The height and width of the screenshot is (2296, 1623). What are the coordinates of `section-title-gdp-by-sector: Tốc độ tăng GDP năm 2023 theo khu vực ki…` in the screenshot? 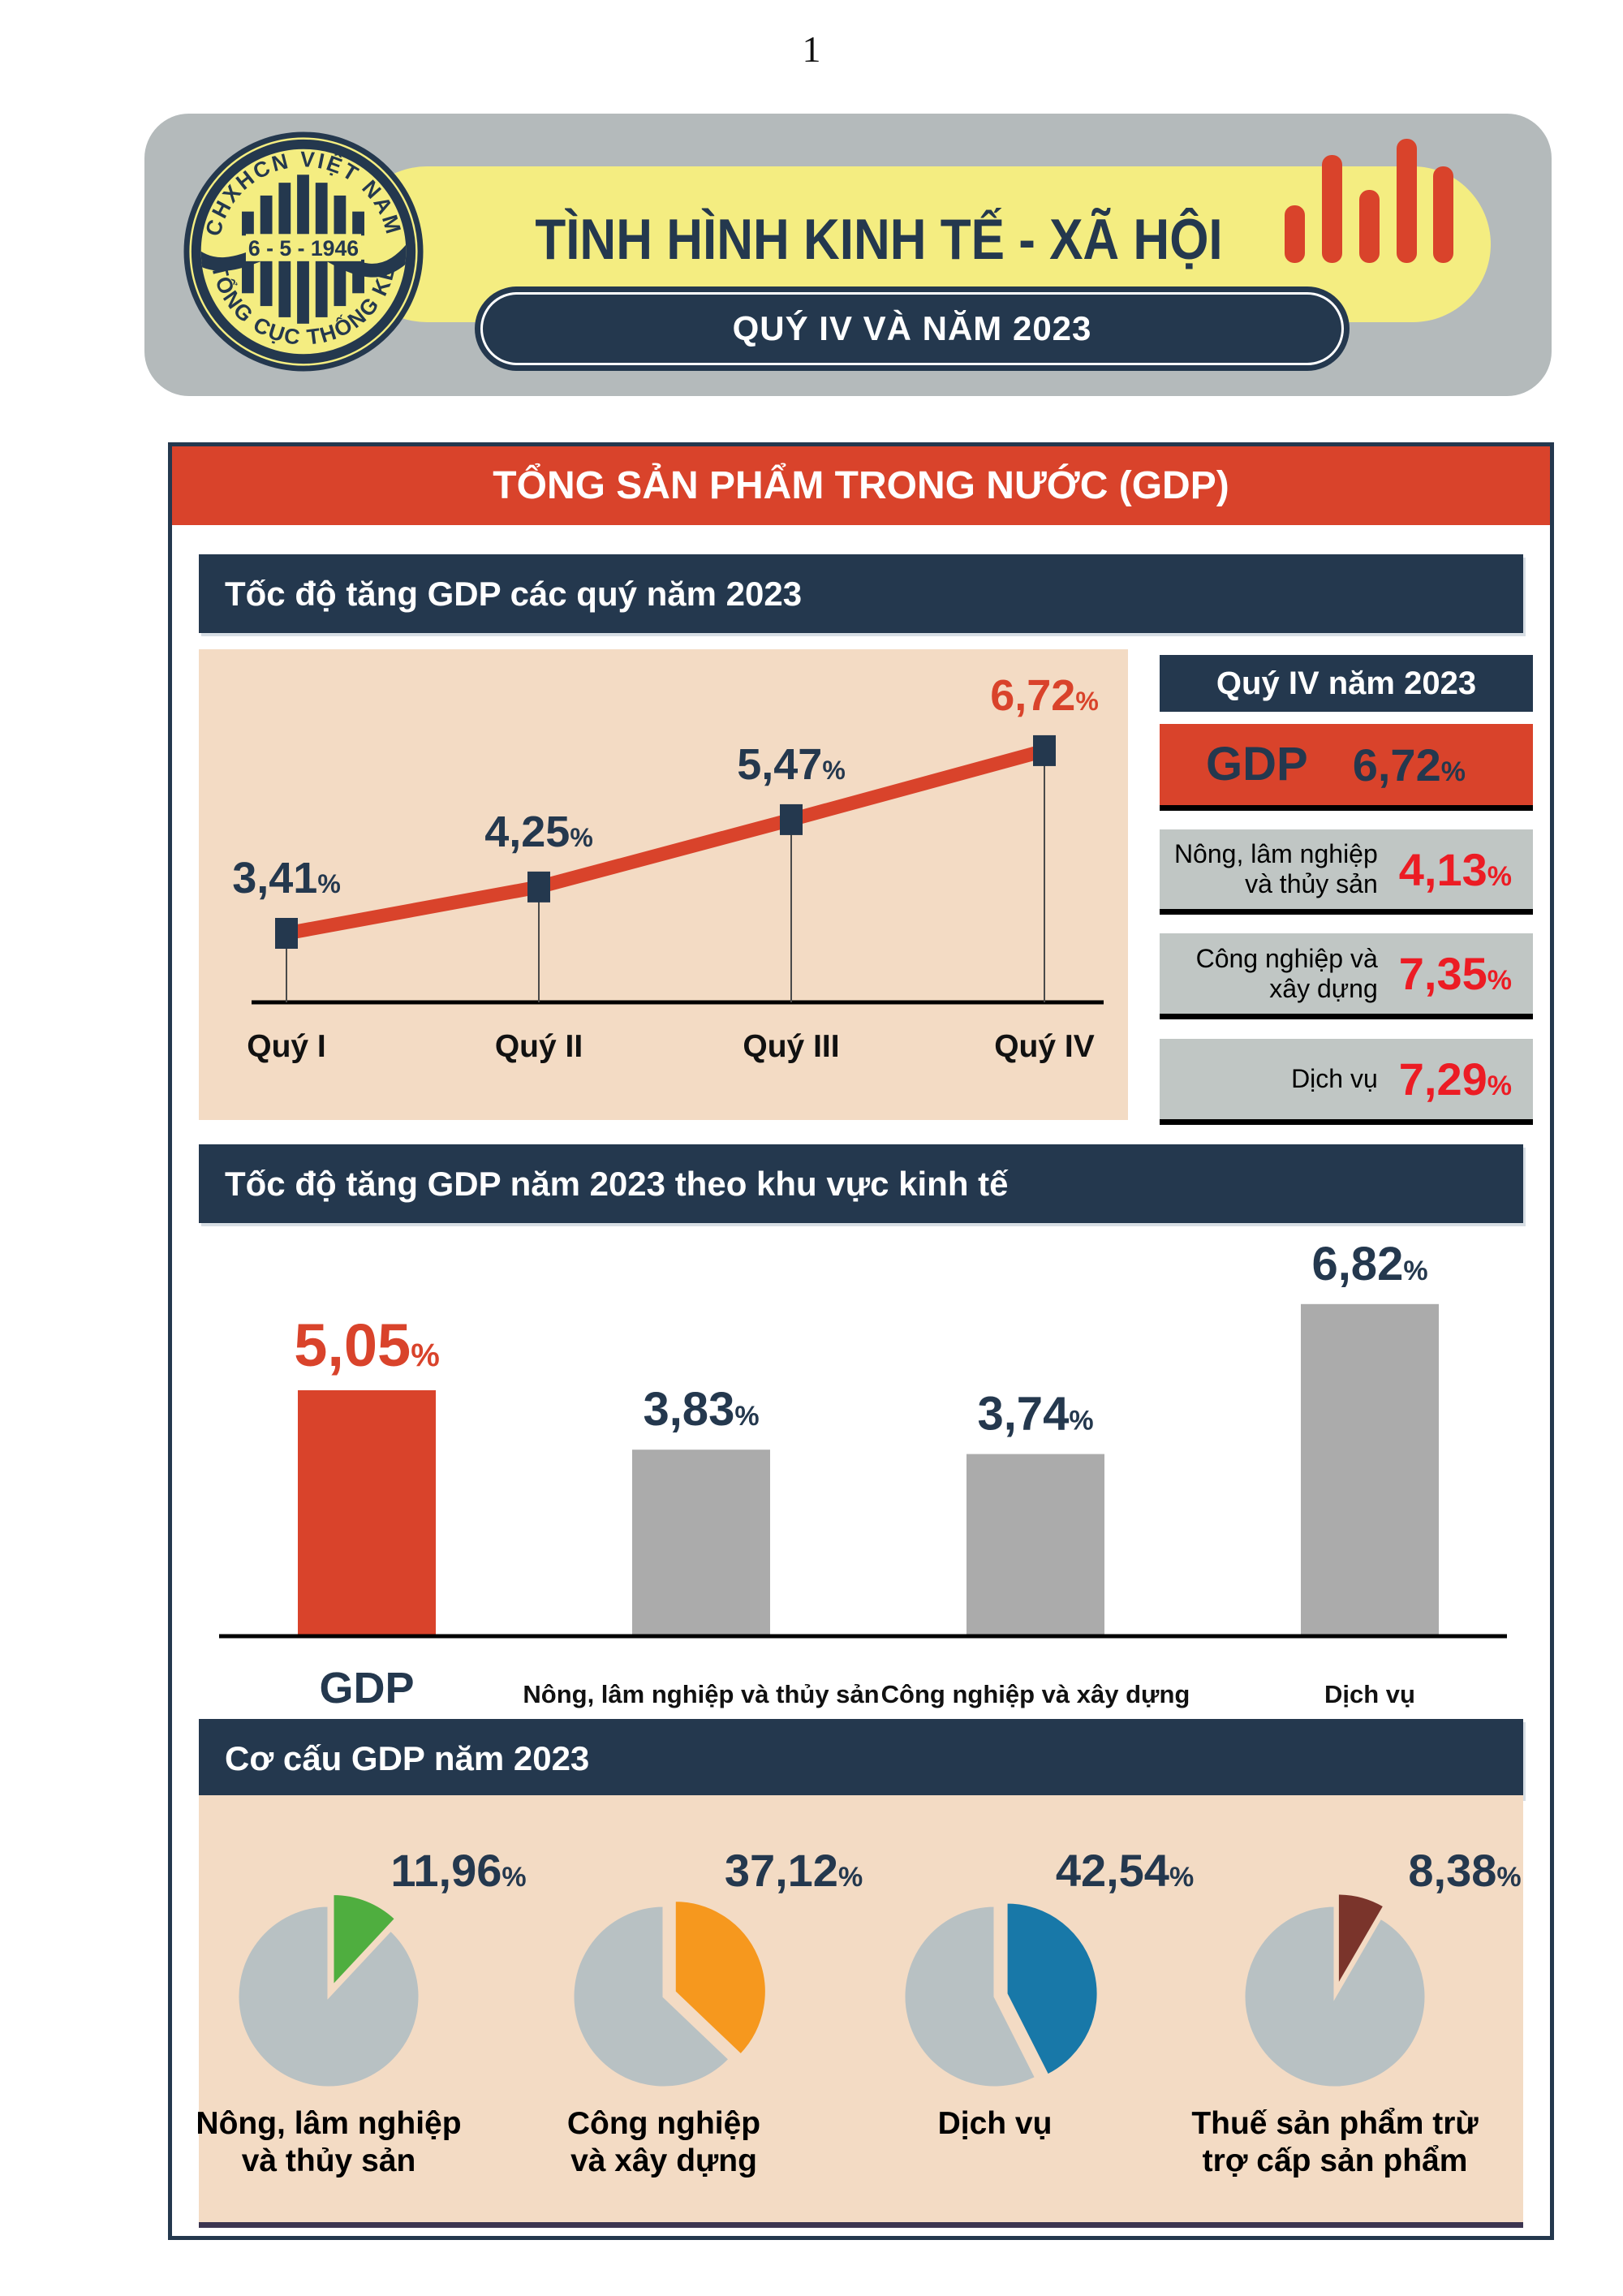 It's located at (861, 1184).